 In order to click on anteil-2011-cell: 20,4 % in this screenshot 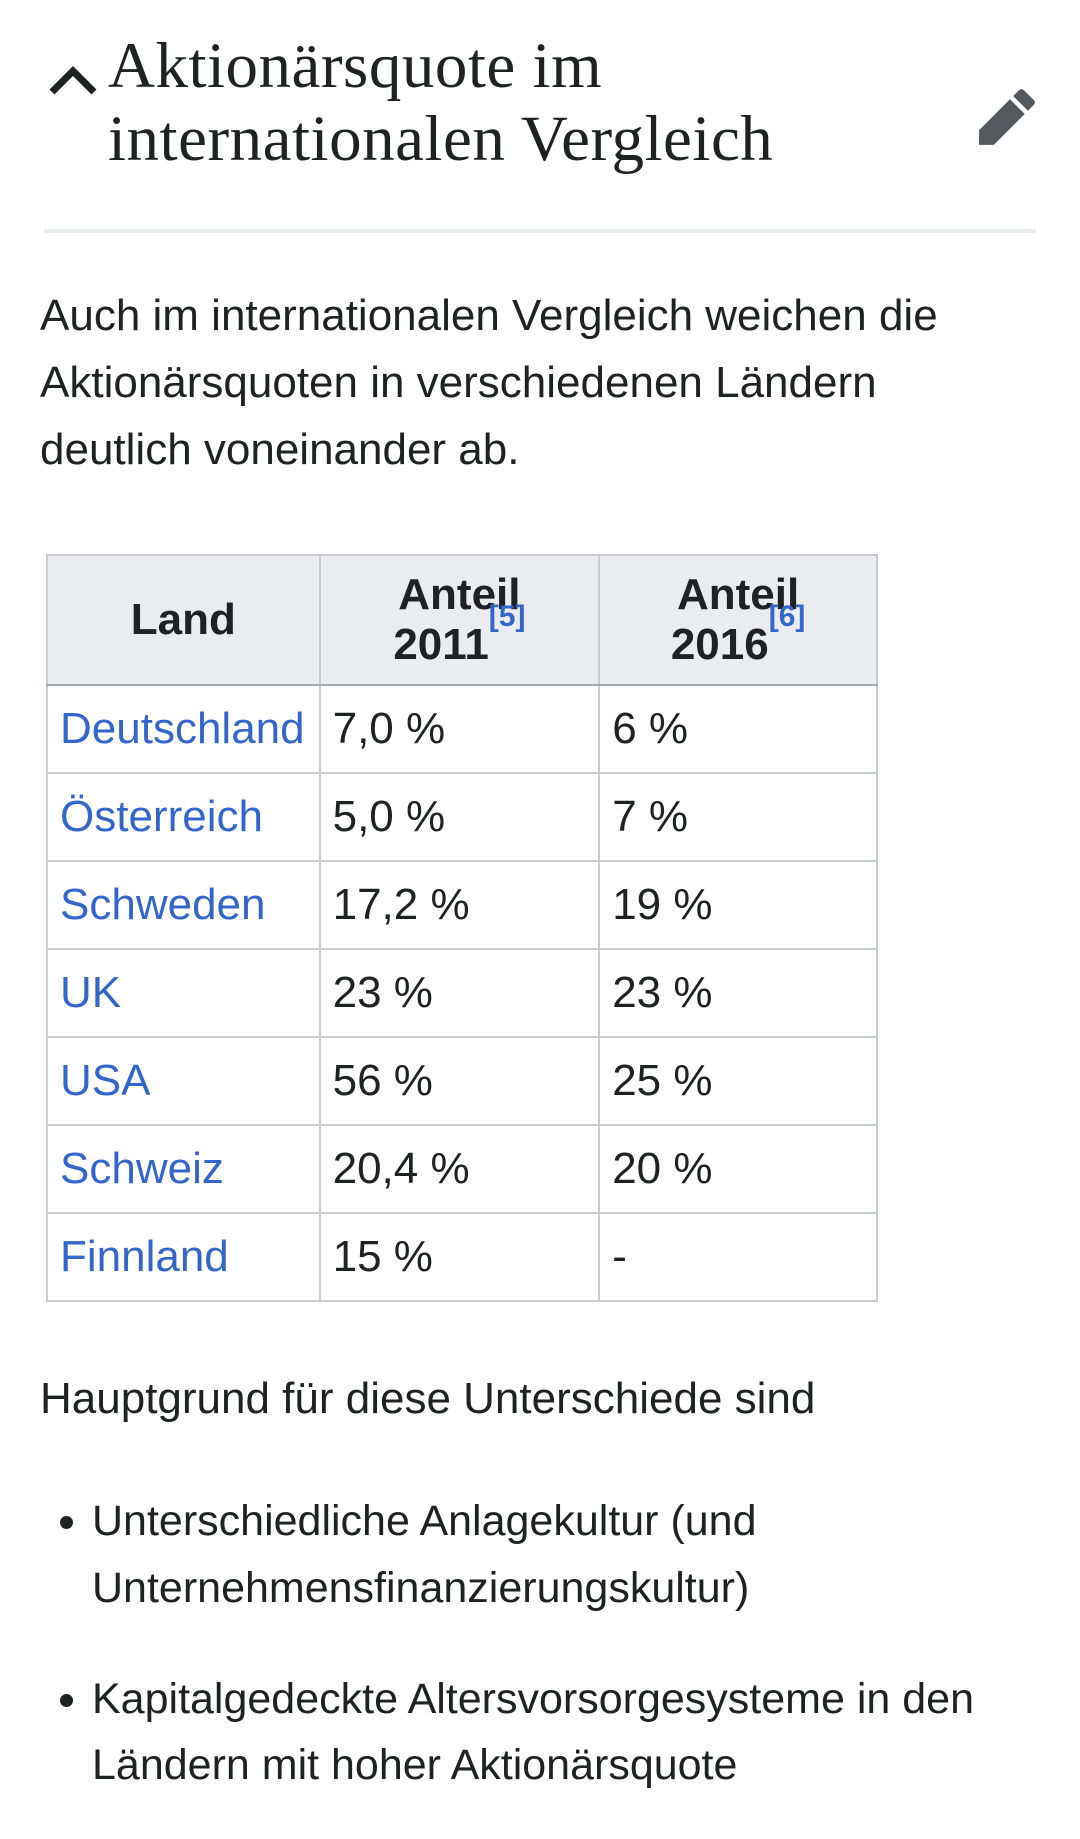, I will do `click(459, 1168)`.